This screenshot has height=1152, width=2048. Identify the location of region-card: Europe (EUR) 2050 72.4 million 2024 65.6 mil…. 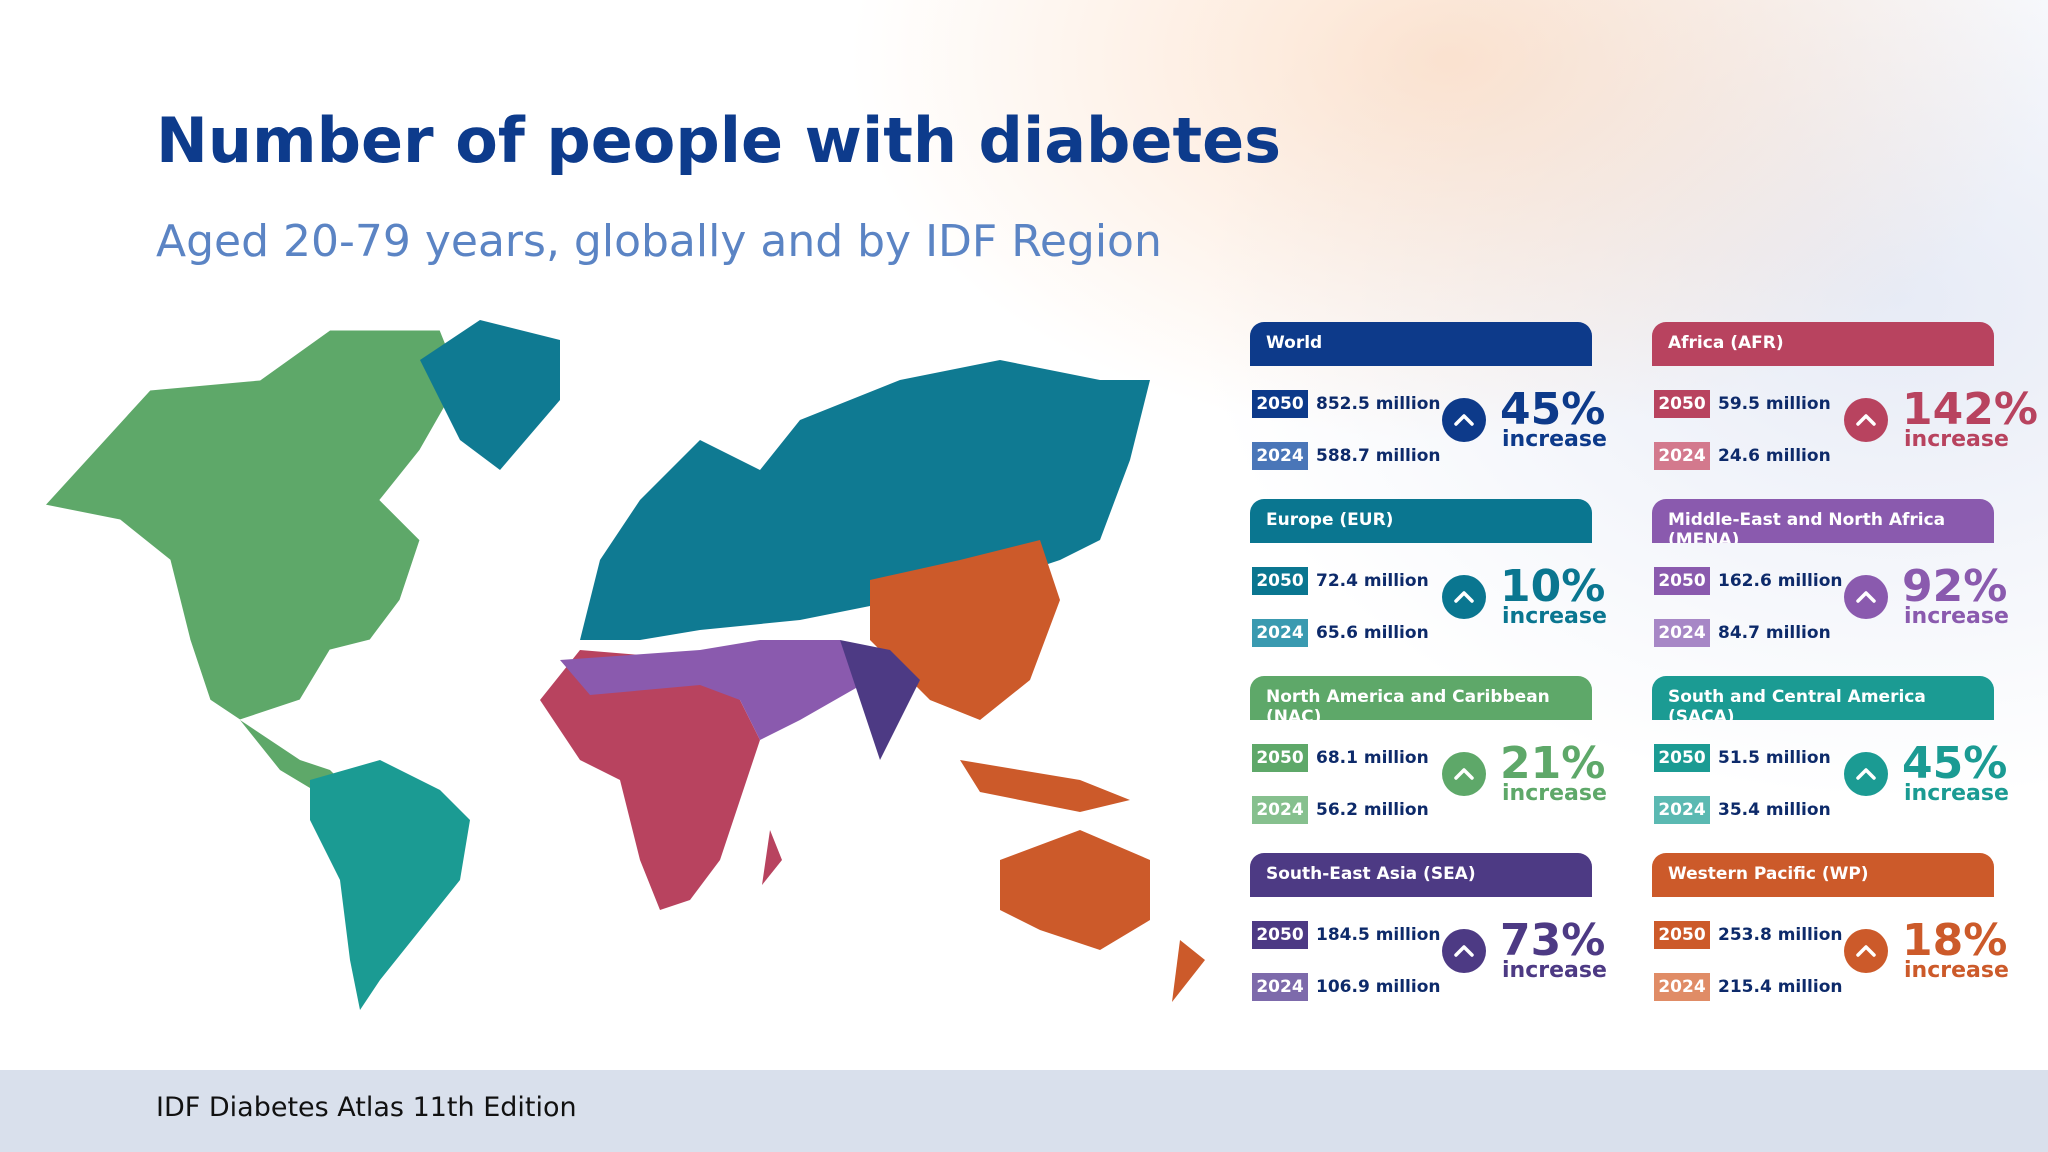
(1428, 579).